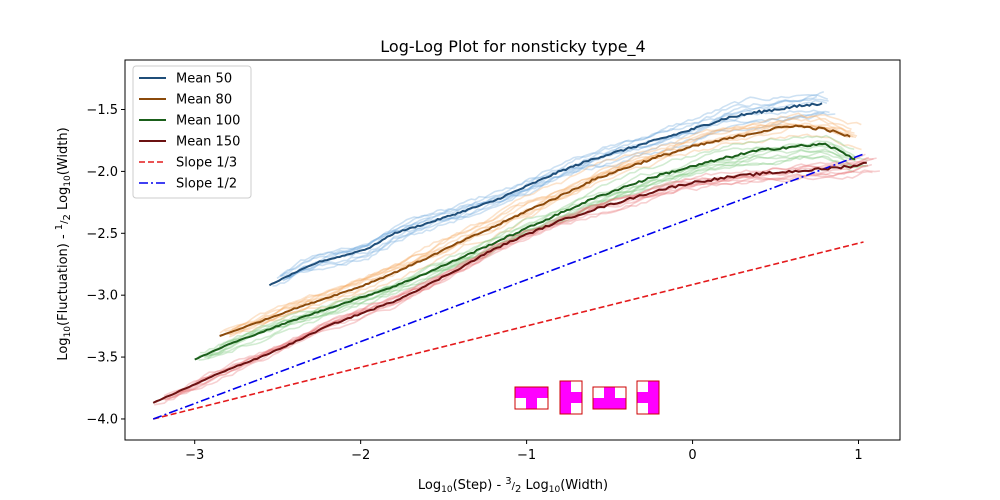 The height and width of the screenshot is (500, 1000). Describe the element at coordinates (102, 419) in the screenshot. I see `y-tick-label: −4.0` at that location.